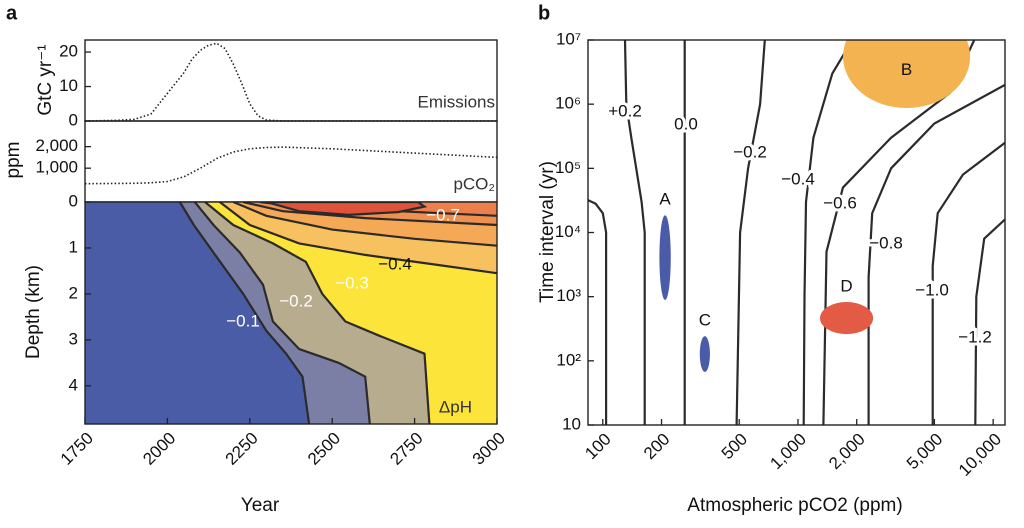  What do you see at coordinates (975, 336) in the screenshot?
I see `contour-label: −1.2` at bounding box center [975, 336].